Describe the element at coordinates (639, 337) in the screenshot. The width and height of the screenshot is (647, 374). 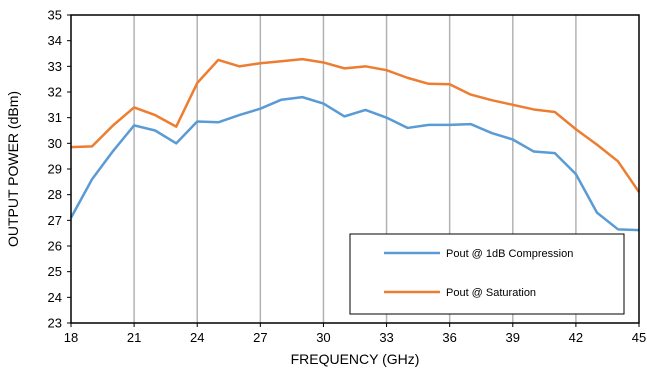
I see `x-tick-label-45: 45` at that location.